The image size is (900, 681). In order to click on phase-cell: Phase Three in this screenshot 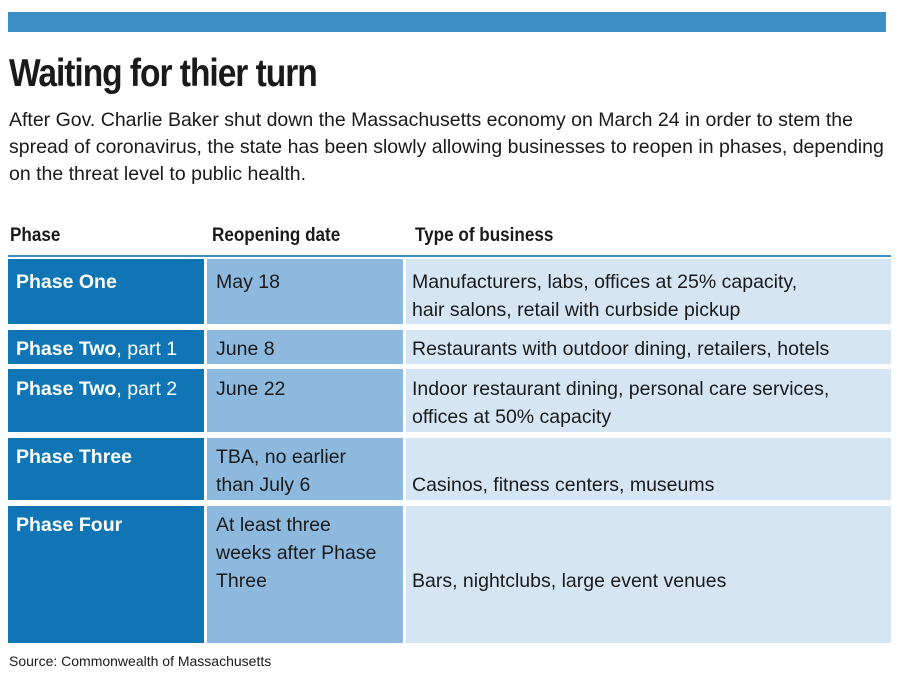, I will do `click(106, 469)`.